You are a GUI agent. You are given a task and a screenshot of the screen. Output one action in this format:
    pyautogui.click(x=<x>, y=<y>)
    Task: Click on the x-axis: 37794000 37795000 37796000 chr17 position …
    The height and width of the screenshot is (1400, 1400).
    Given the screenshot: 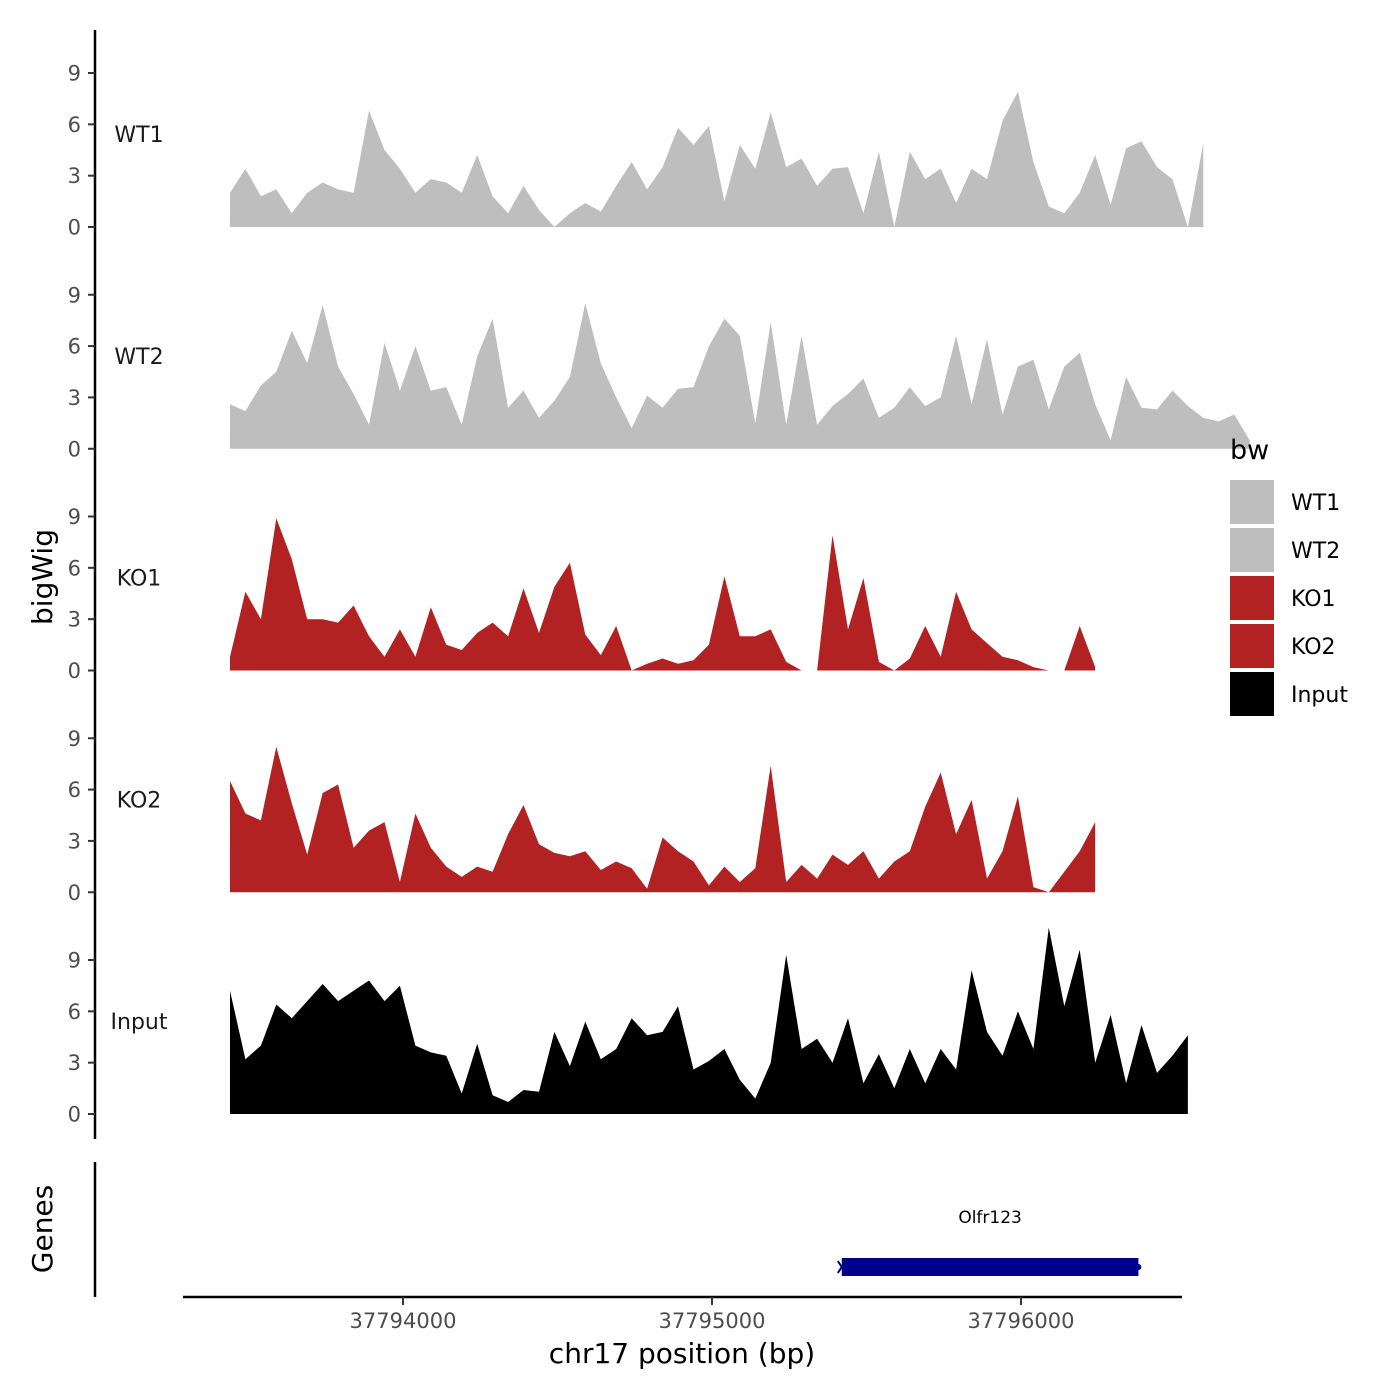 What is the action you would take?
    pyautogui.click(x=682, y=1332)
    